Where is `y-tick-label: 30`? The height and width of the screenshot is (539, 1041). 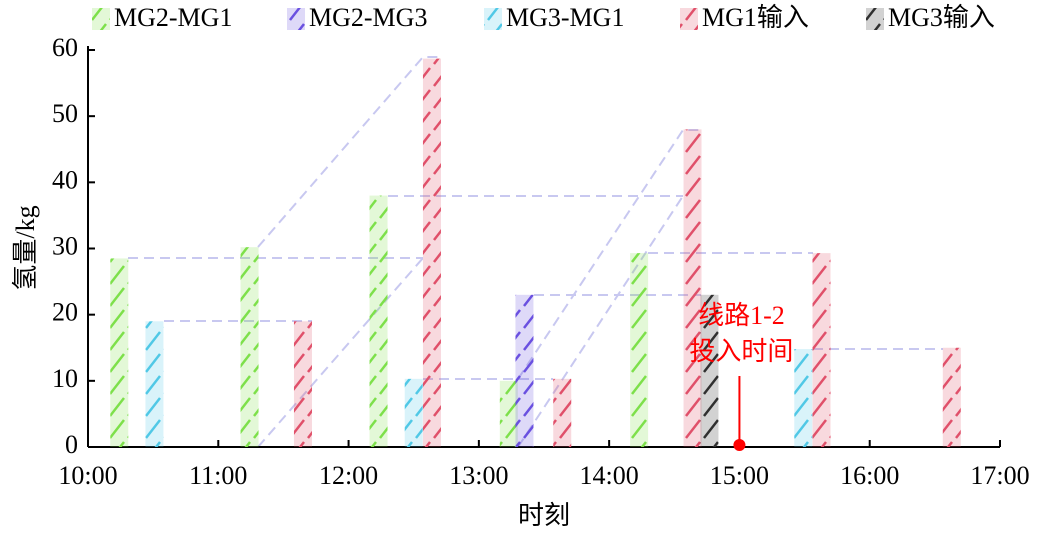 y-tick-label: 30 is located at coordinates (65, 245).